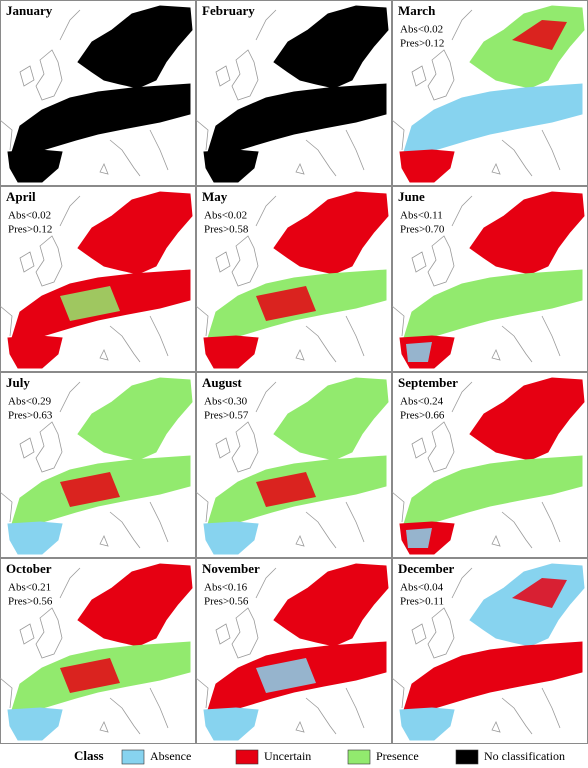 The height and width of the screenshot is (768, 588). Describe the element at coordinates (30, 402) in the screenshot. I see `abs-threshold: Abs<0.29` at that location.